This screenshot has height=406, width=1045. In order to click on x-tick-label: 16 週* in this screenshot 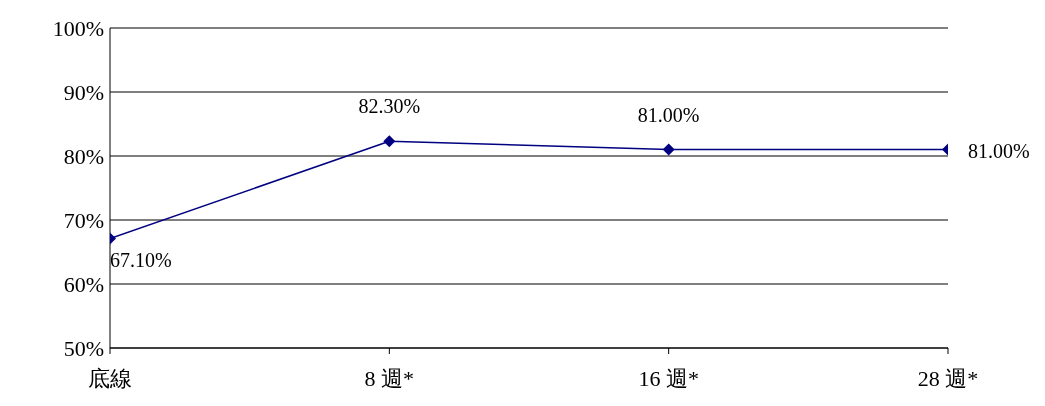, I will do `click(668, 378)`.